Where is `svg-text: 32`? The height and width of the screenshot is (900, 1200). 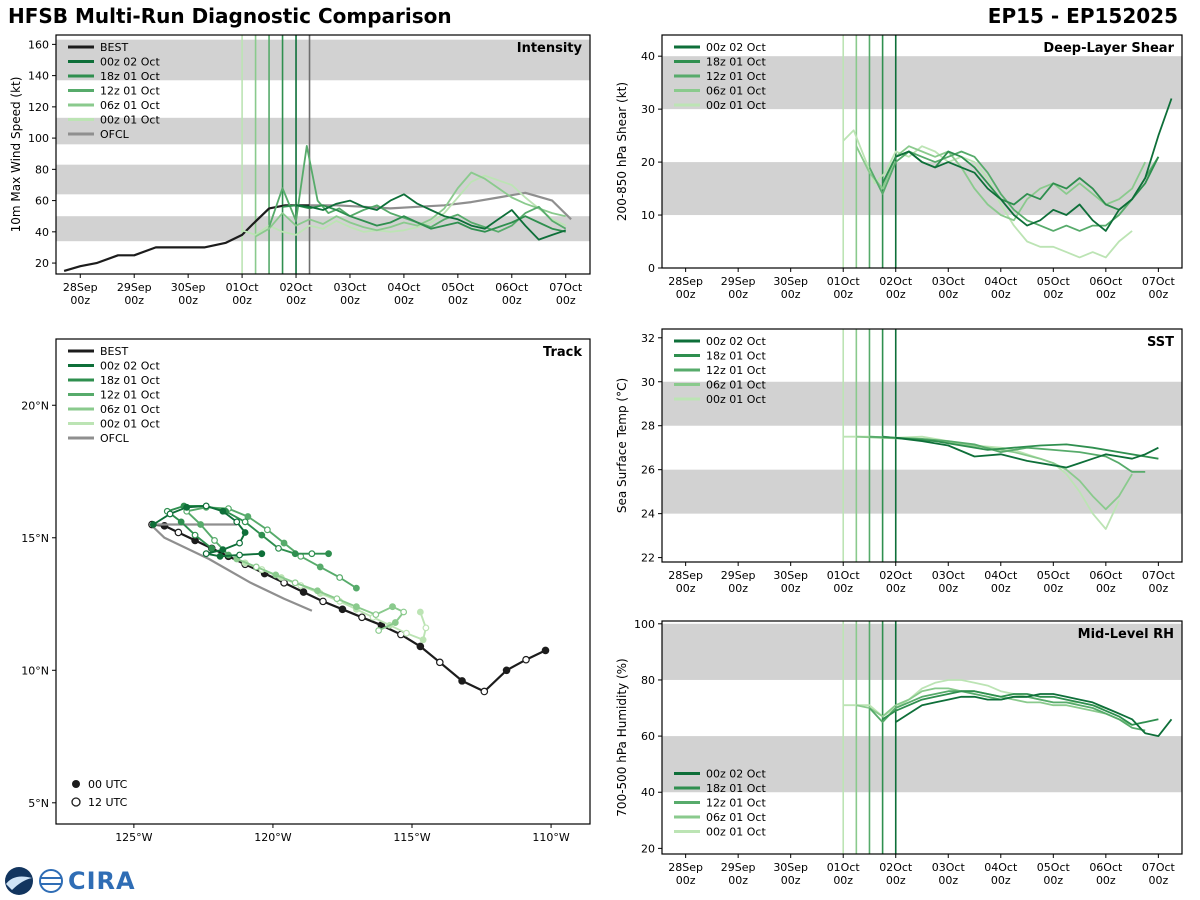 svg-text: 32 is located at coordinates (648, 338).